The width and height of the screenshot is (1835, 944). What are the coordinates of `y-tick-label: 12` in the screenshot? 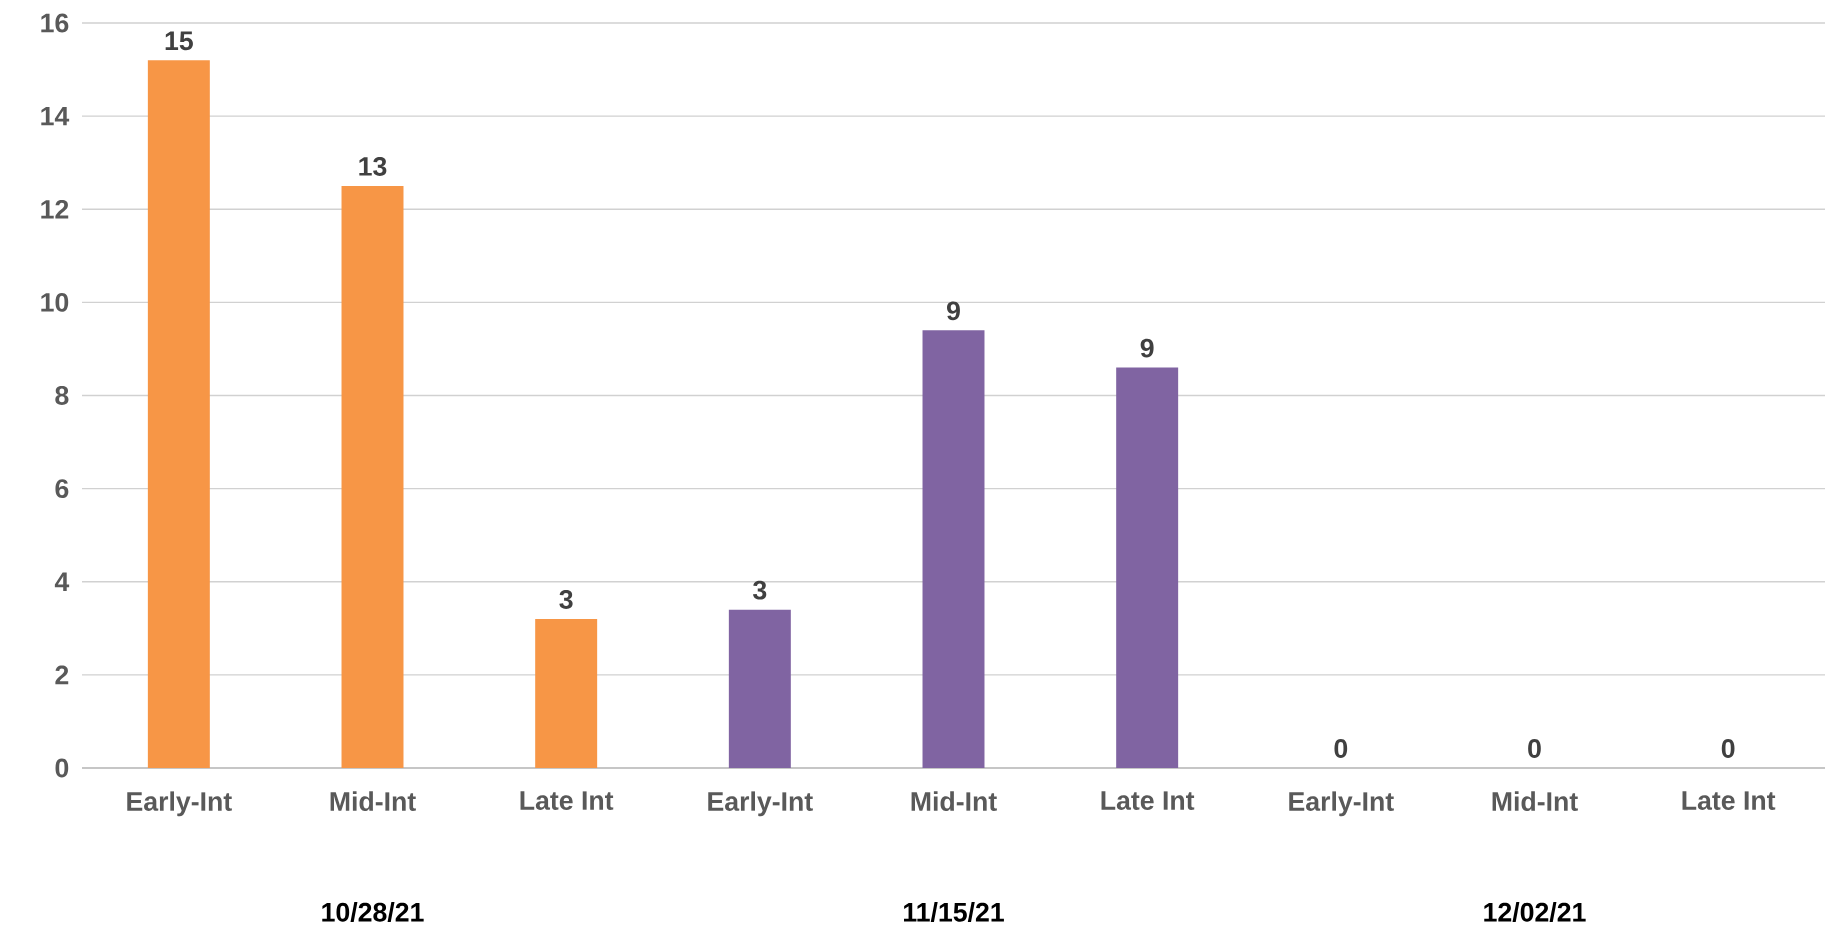 It's located at (55, 209).